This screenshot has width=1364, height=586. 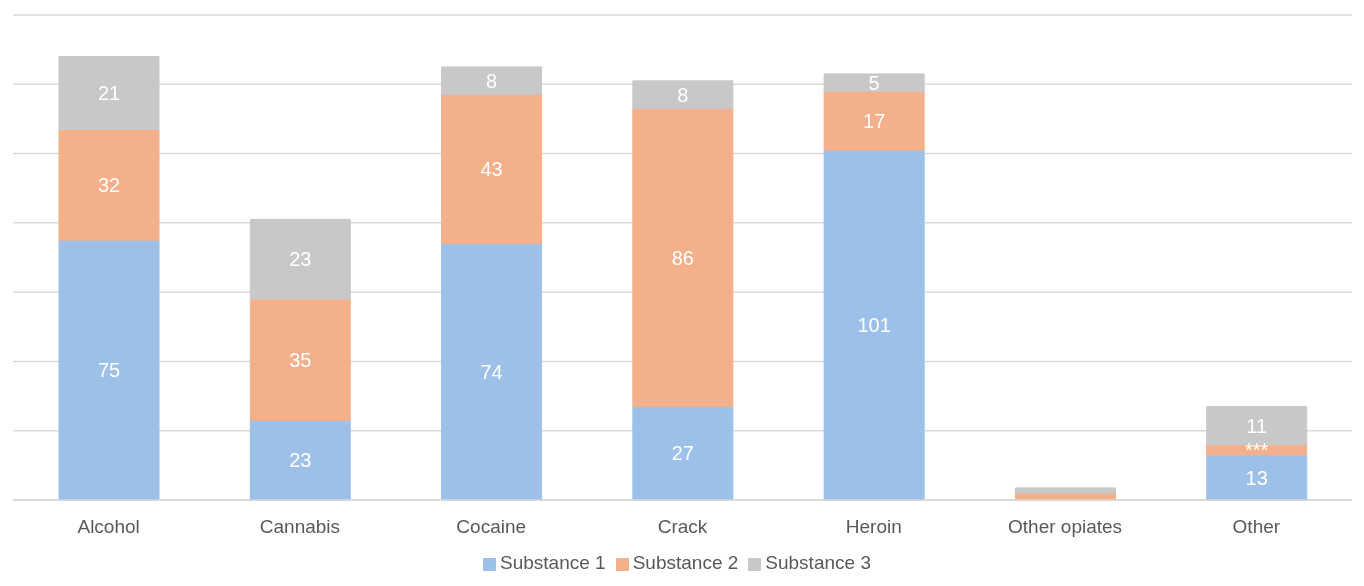 What do you see at coordinates (685, 562) in the screenshot?
I see `legend-label: Substance 2` at bounding box center [685, 562].